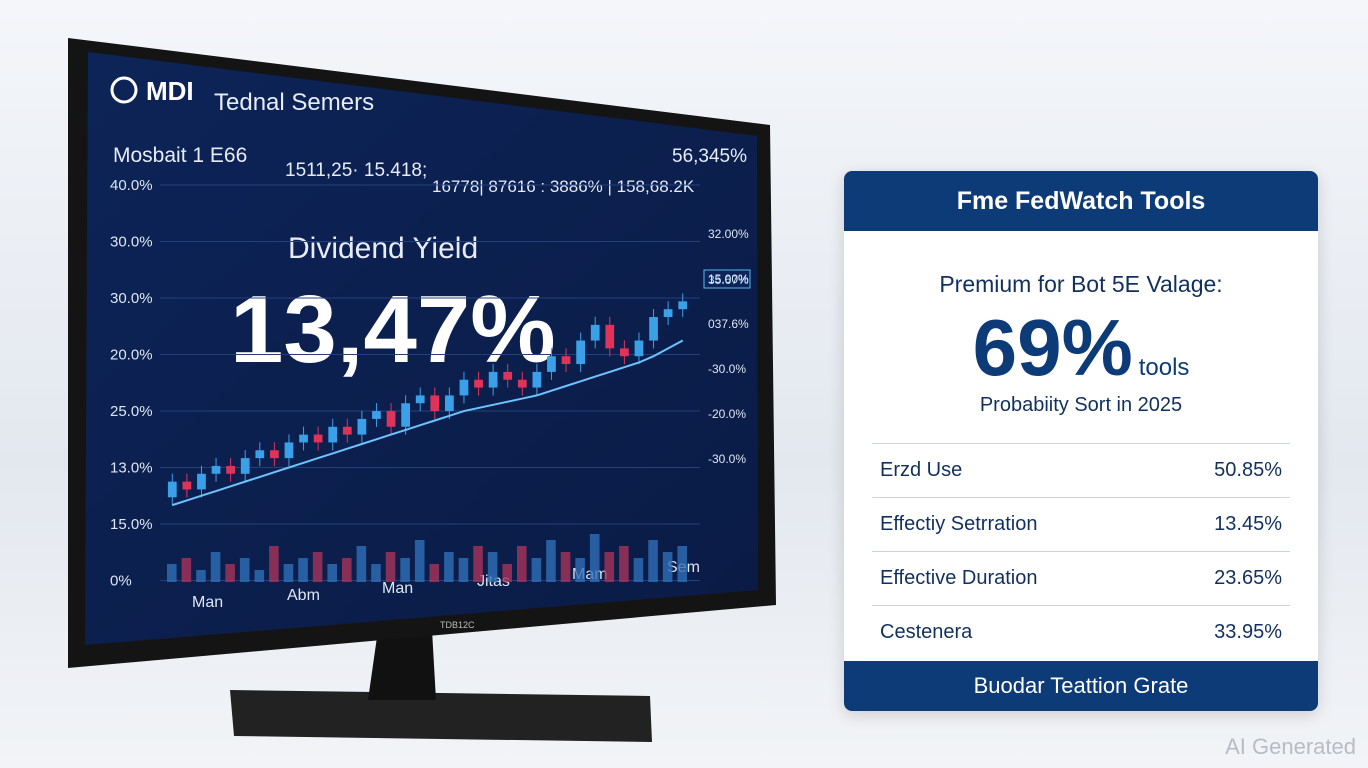  Describe the element at coordinates (131, 411) in the screenshot. I see `y-tick-label: 25.0%` at that location.